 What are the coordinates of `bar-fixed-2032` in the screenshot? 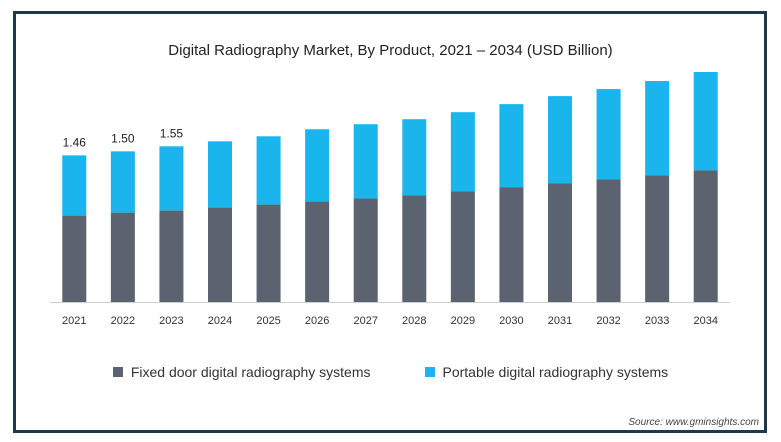 It's located at (608, 240).